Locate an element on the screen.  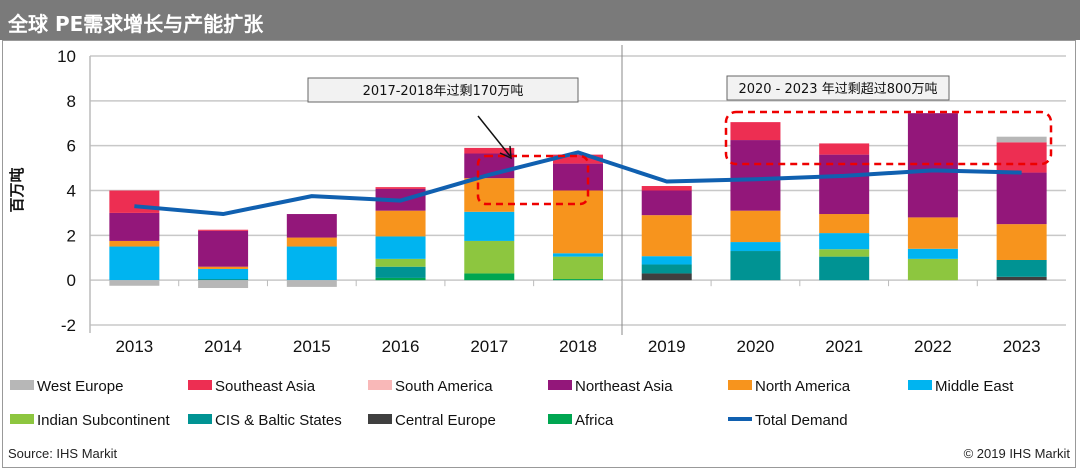
legend-label: Southeast Asia is located at coordinates (265, 386).